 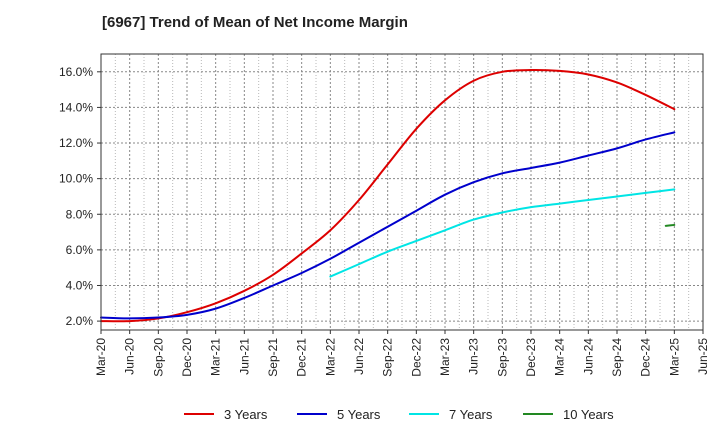 I want to click on legend-label-3-years: 3 Years, so click(x=246, y=414).